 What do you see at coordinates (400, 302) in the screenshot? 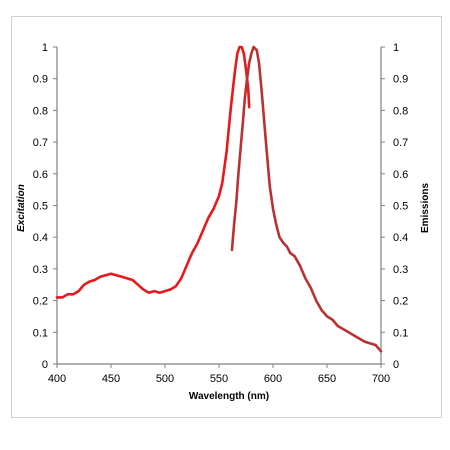
I see `y-tick-label-right: 0.2` at bounding box center [400, 302].